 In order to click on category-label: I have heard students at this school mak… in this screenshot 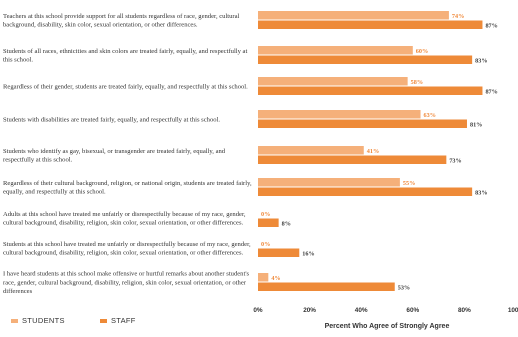, I will do `click(126, 283)`.